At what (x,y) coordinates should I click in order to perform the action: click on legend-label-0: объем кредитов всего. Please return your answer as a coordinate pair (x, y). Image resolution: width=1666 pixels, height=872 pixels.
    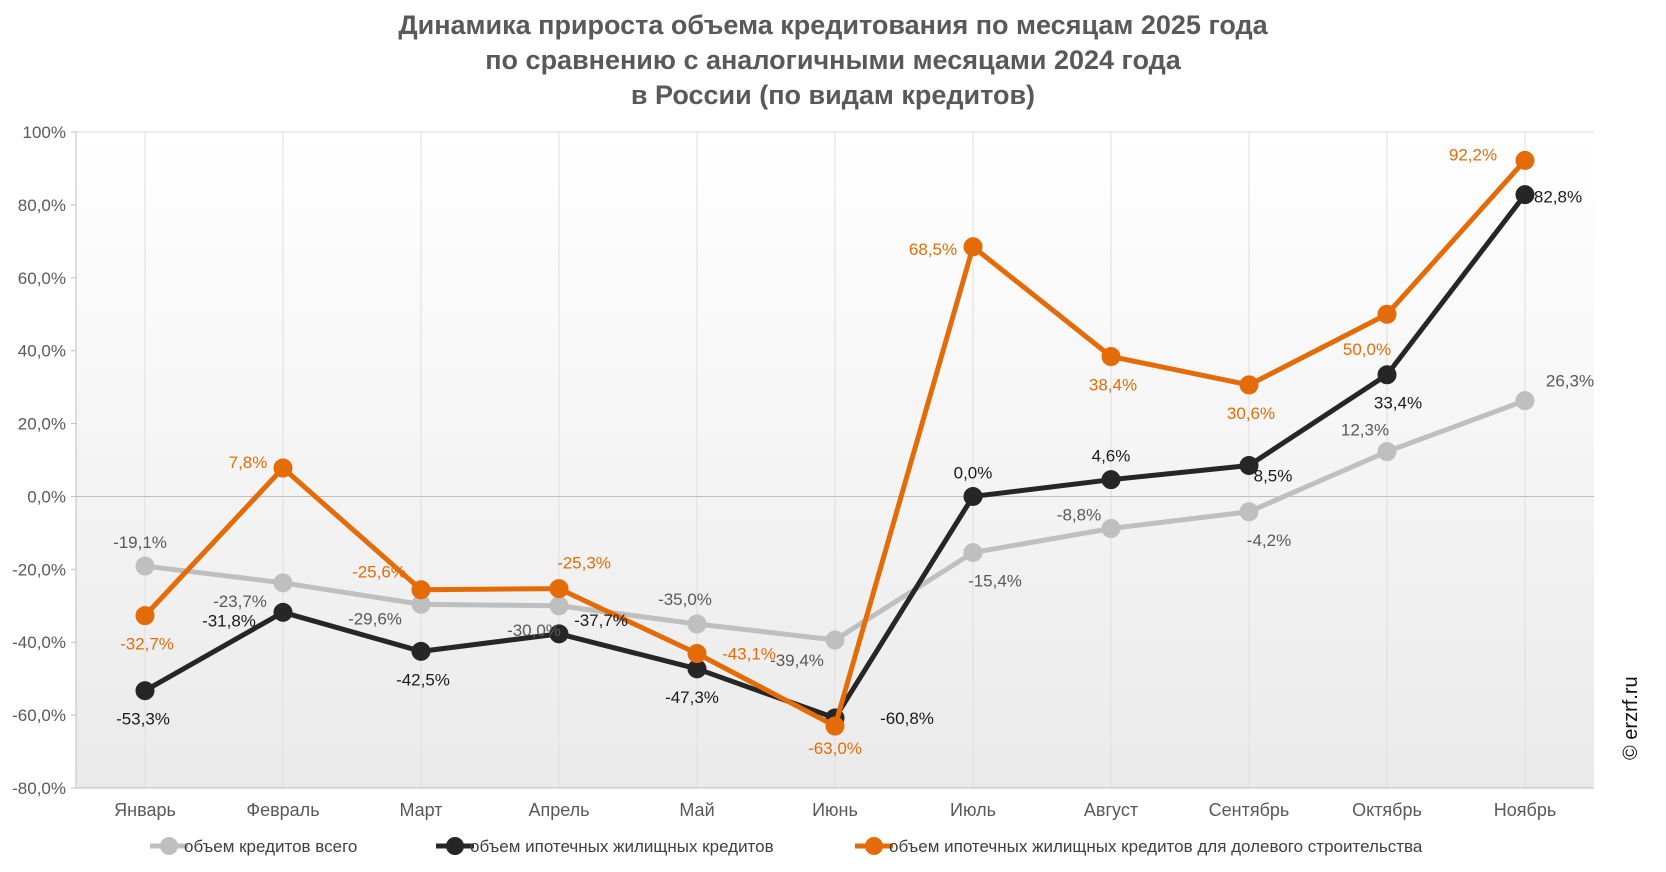
    Looking at the image, I should click on (270, 846).